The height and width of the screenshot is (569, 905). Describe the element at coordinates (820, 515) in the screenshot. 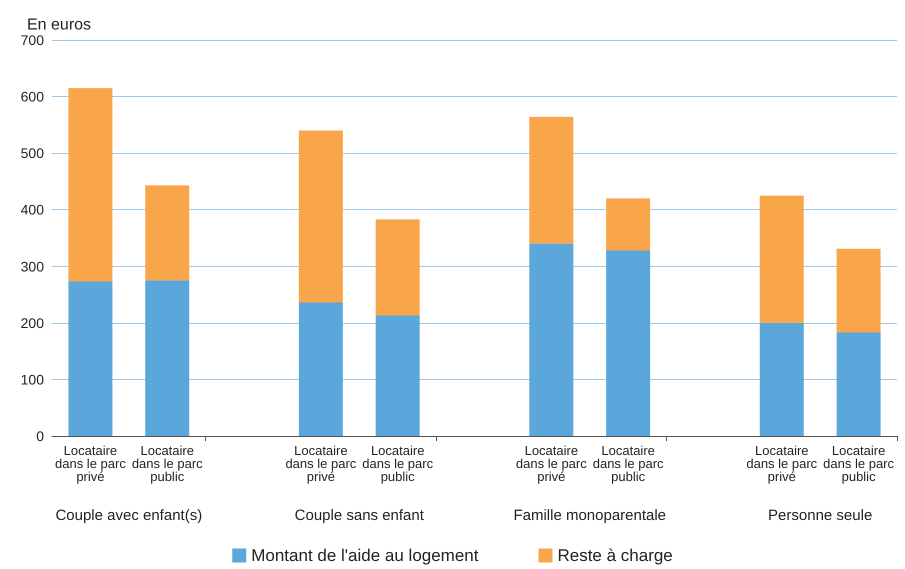

I see `text: Personne seule` at that location.